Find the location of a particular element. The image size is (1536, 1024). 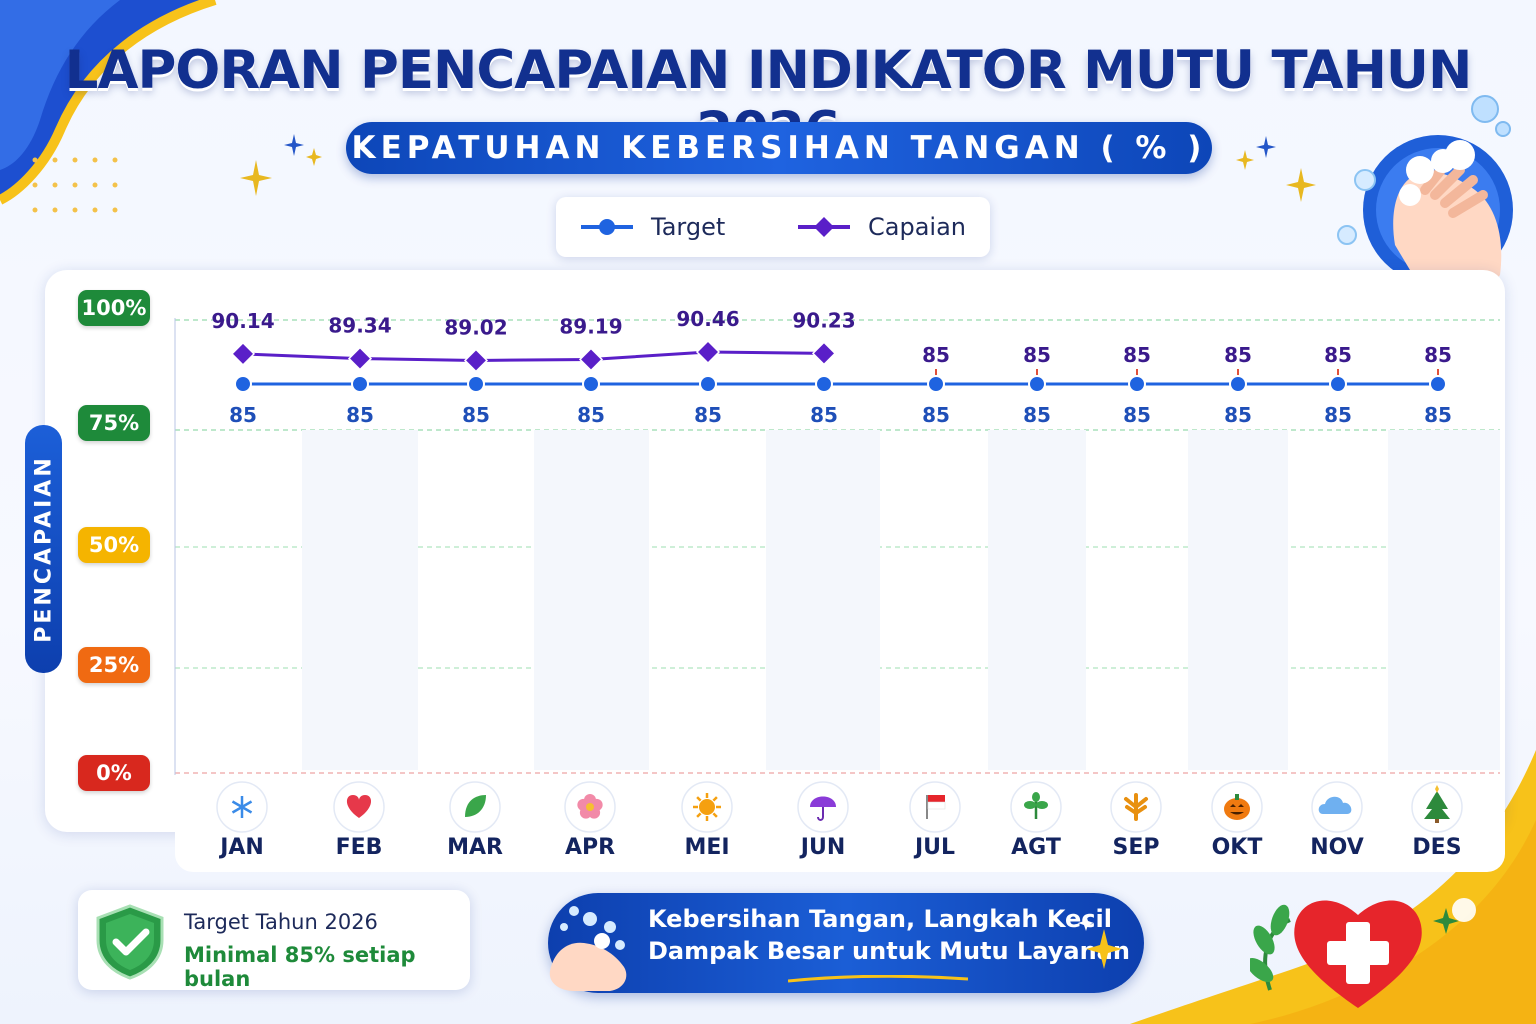

upper-label-agt: 85 is located at coordinates (1037, 355).